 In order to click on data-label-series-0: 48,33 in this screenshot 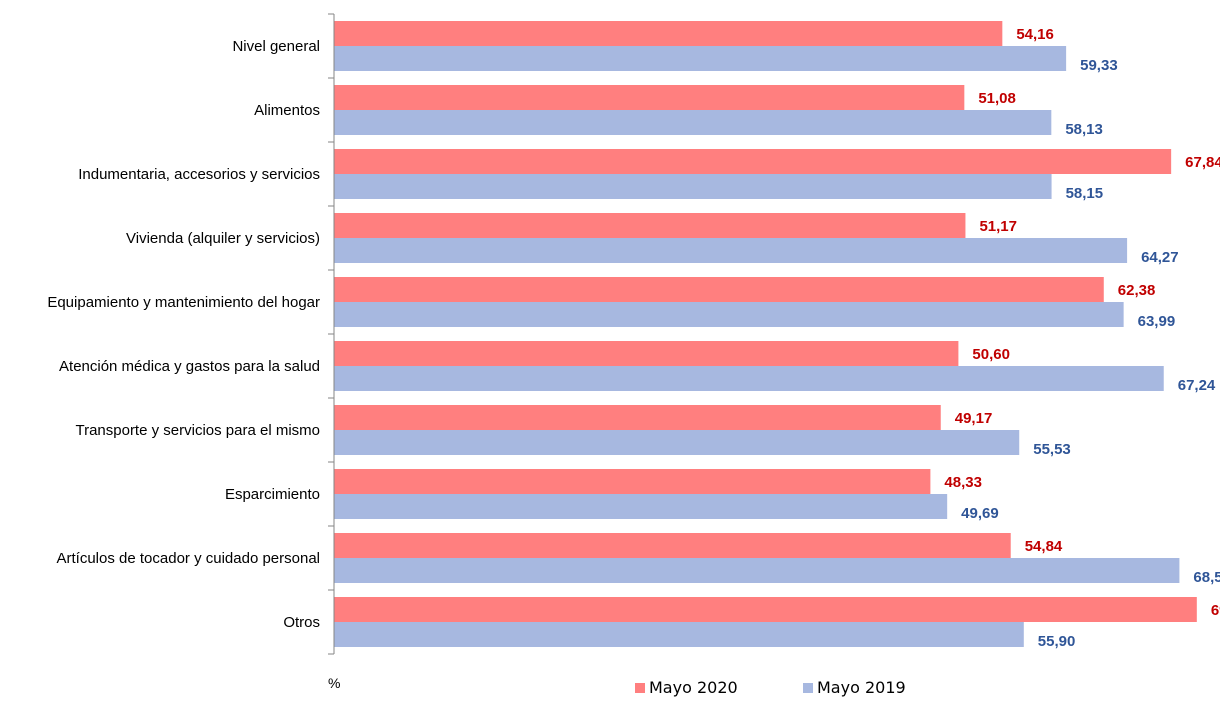, I will do `click(963, 482)`.